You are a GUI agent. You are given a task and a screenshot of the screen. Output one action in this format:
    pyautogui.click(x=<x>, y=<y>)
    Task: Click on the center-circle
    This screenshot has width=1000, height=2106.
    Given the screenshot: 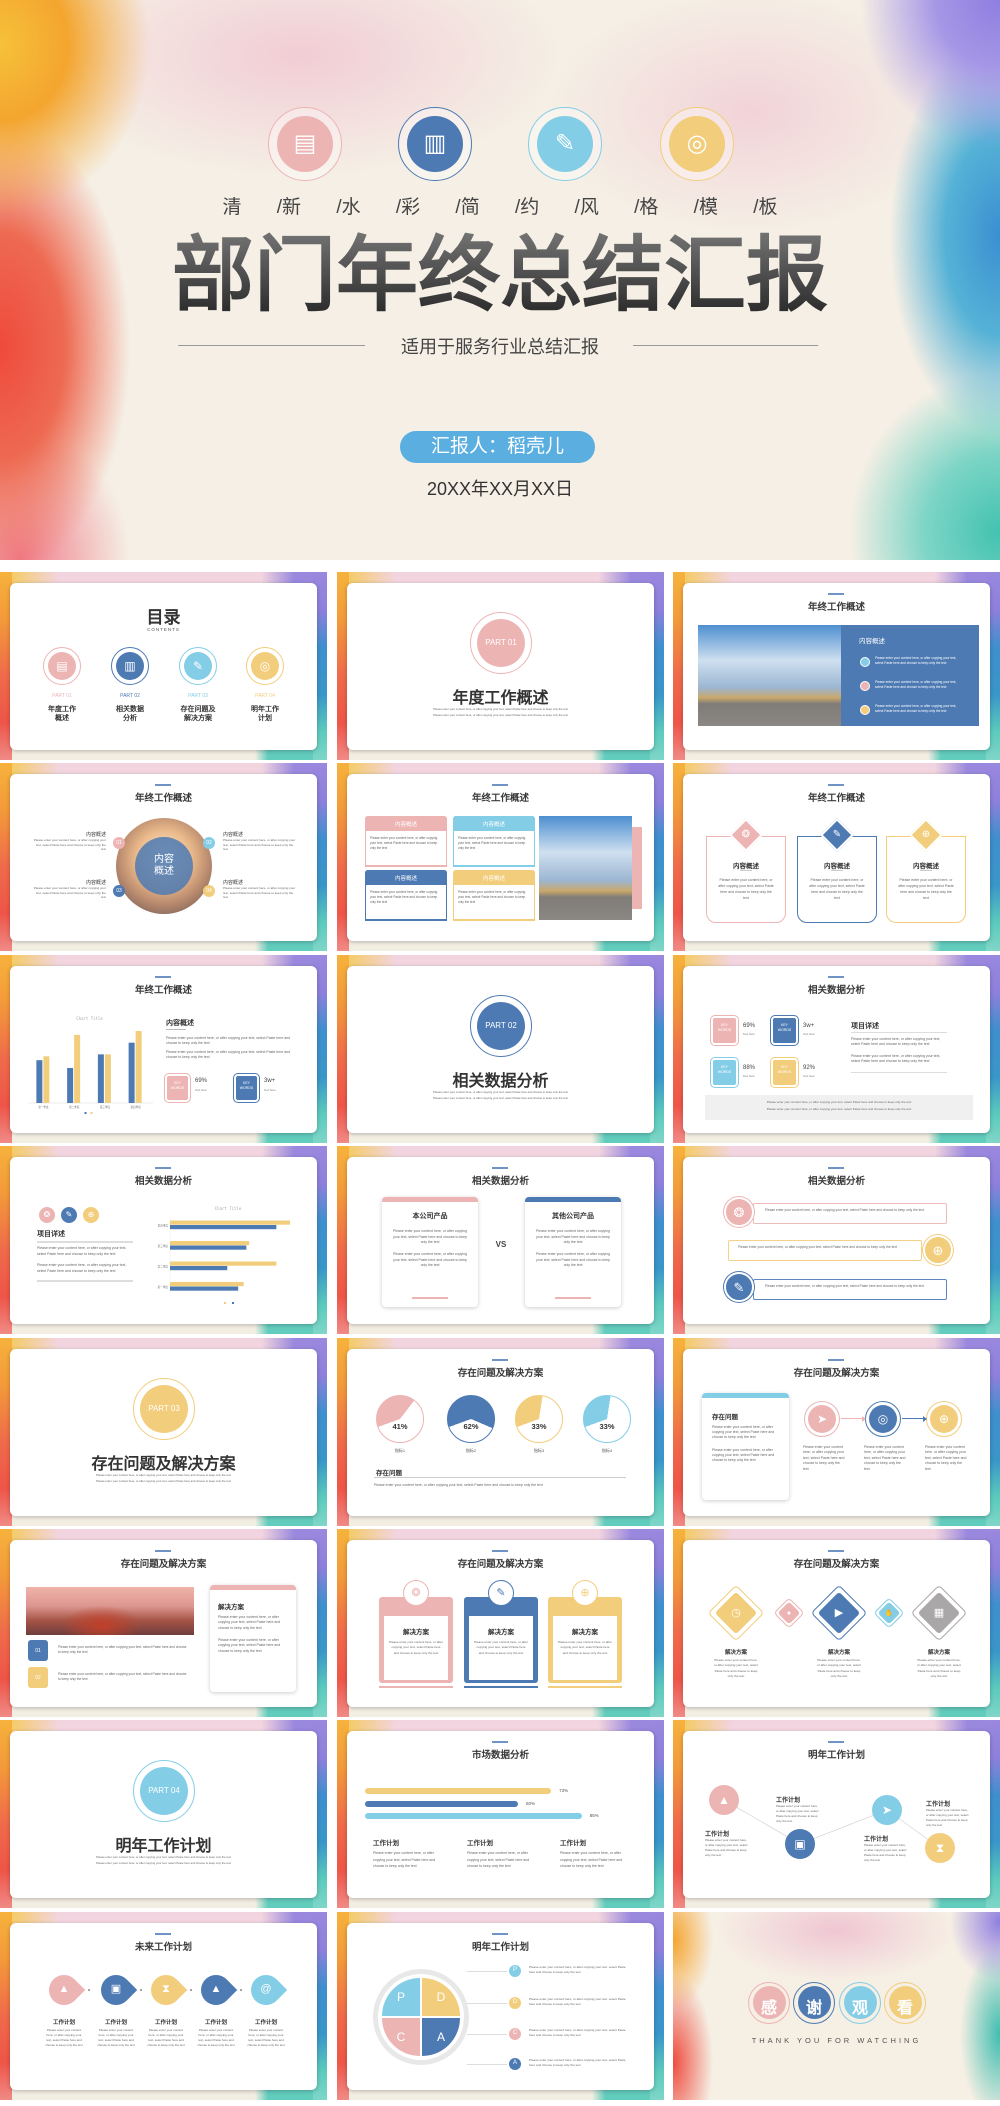 What is the action you would take?
    pyautogui.click(x=164, y=866)
    